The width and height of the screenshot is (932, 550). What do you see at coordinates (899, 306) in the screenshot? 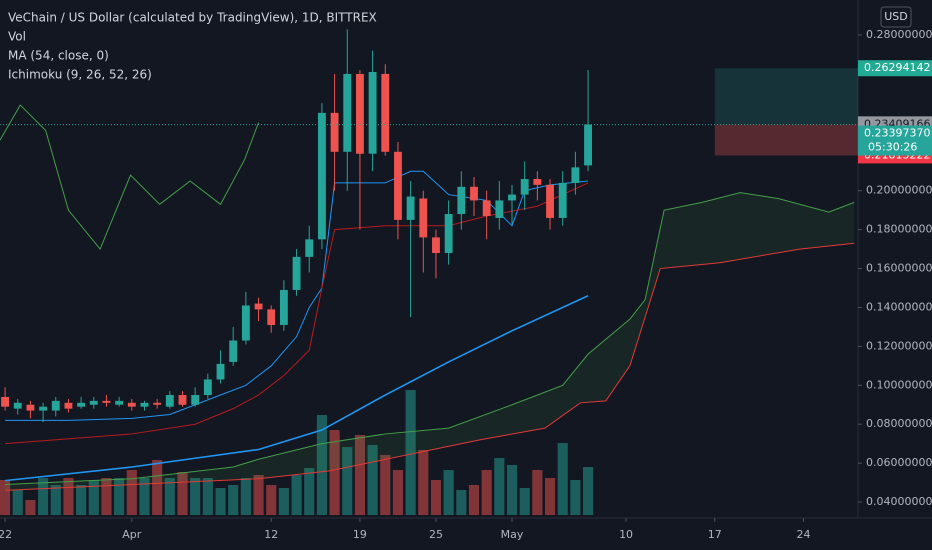
I see `y-tick-label: 0.14000000` at bounding box center [899, 306].